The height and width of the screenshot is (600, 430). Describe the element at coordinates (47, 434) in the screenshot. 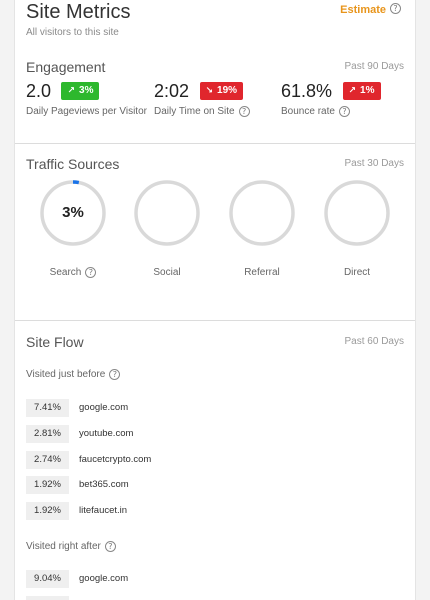

I see `flow-percent: 2.81%` at that location.